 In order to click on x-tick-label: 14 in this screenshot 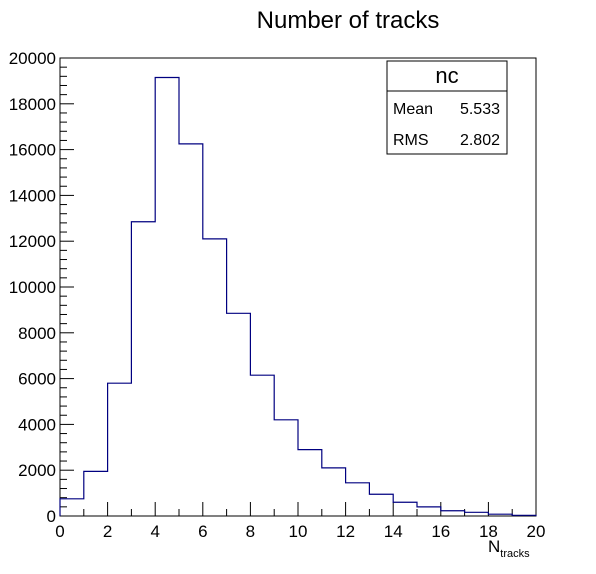, I will do `click(393, 531)`.